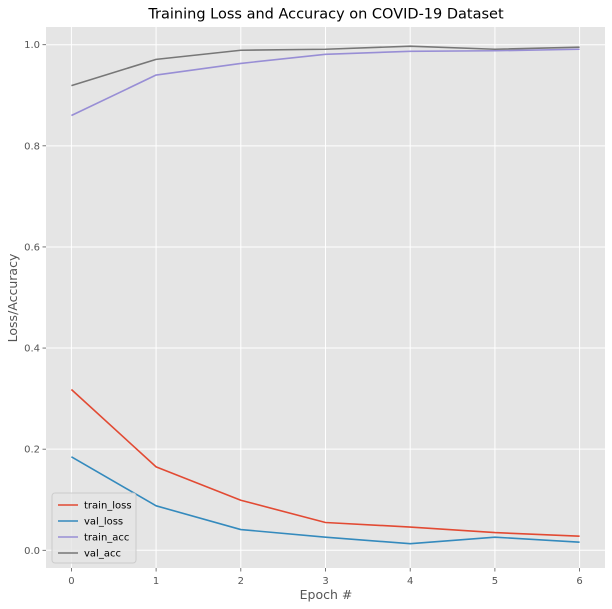 The height and width of the screenshot is (609, 612). I want to click on y-tick-label: 0.4, so click(32, 349).